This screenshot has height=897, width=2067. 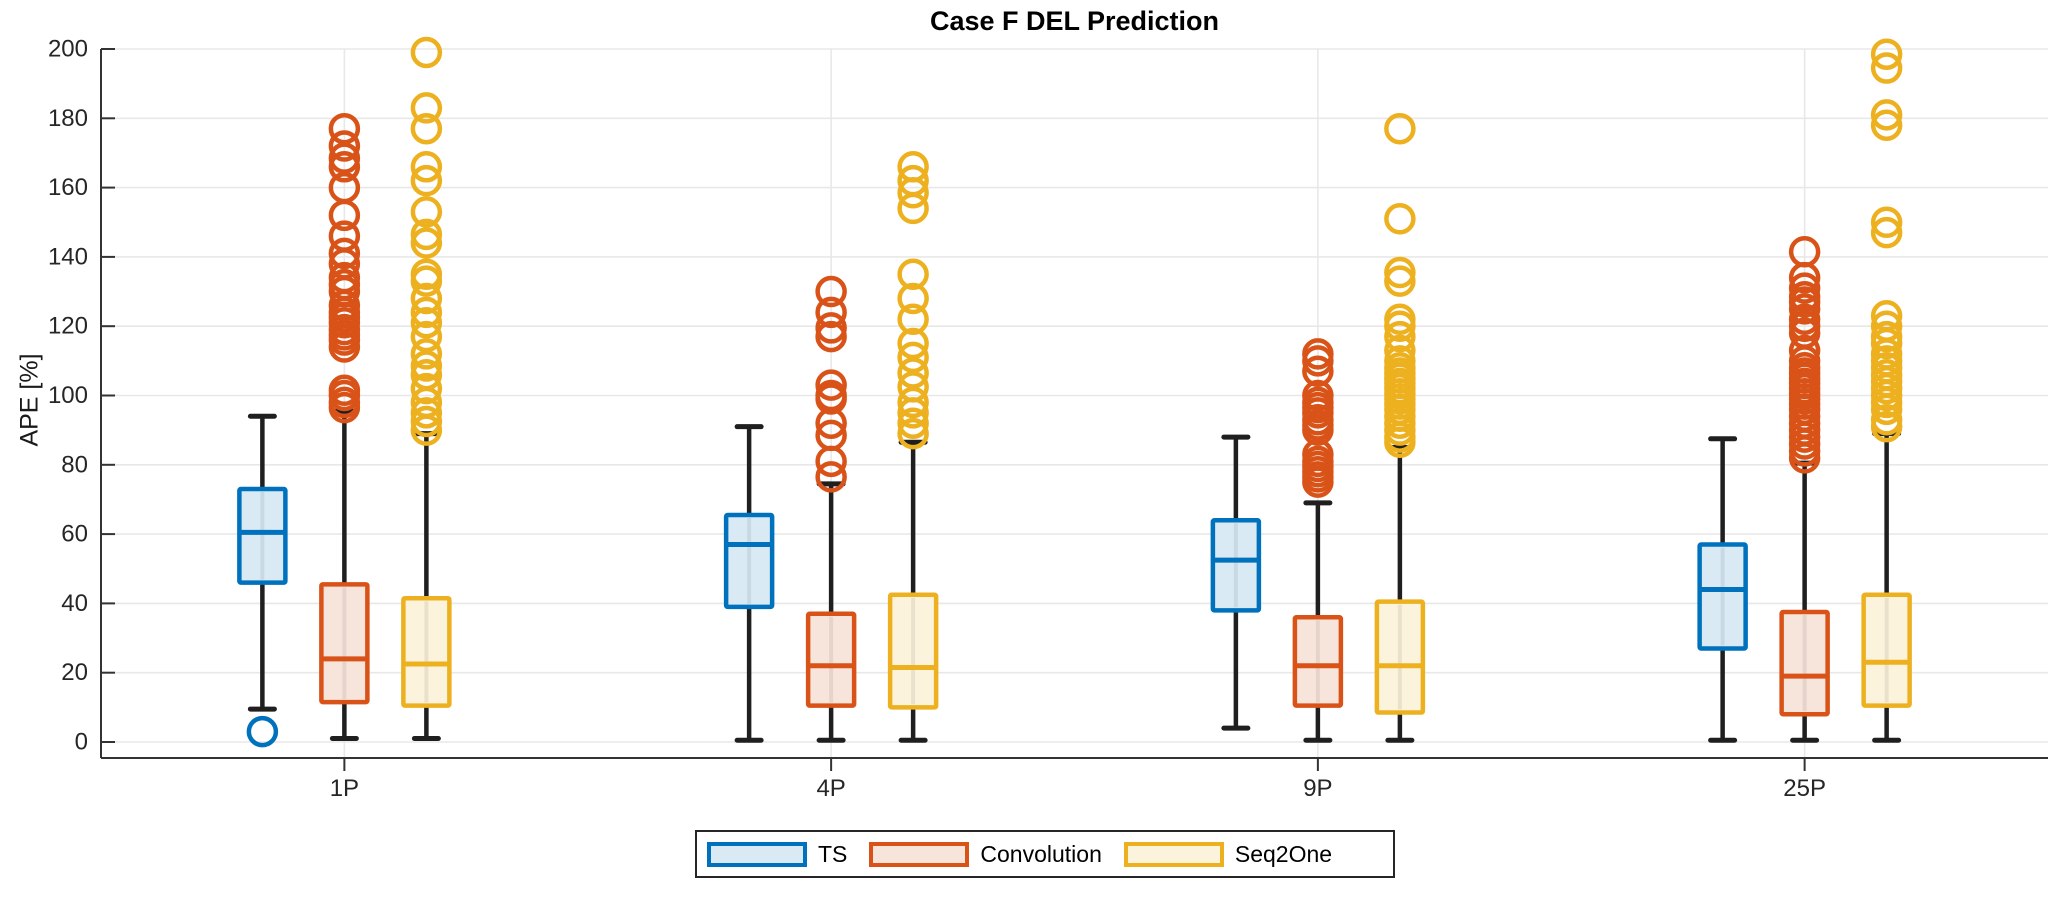 I want to click on x-tick-label: 25P, so click(x=1804, y=788).